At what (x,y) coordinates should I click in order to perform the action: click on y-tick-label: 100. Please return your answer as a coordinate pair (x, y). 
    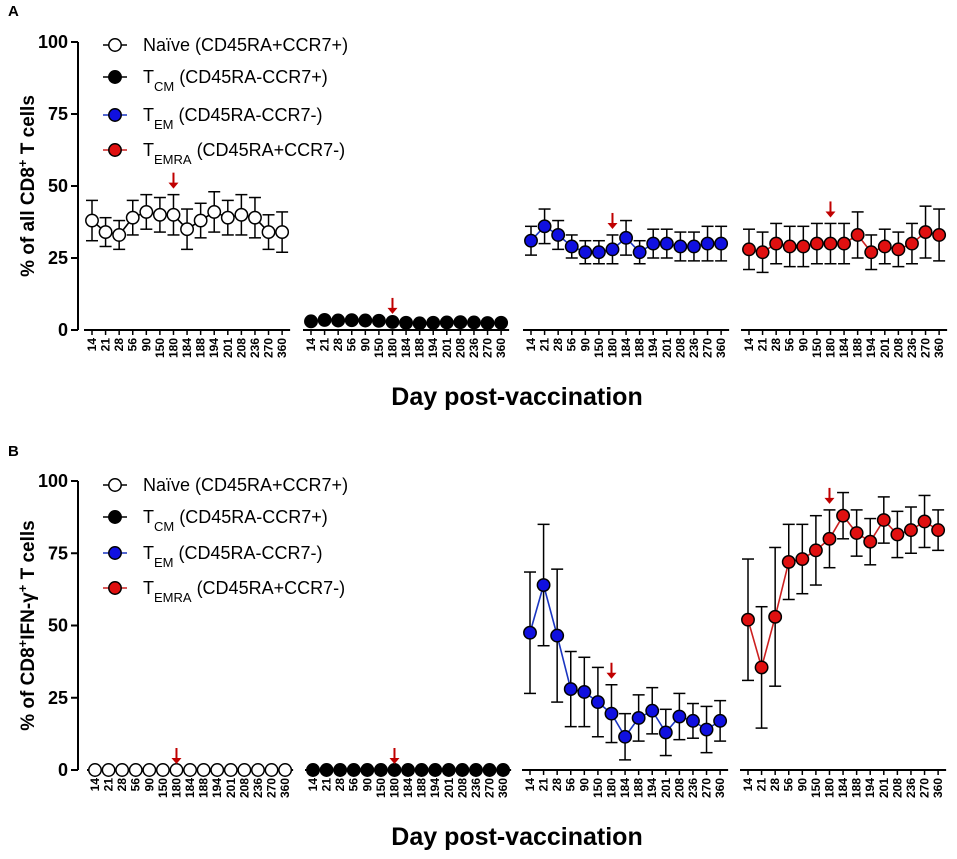
    Looking at the image, I should click on (53, 42).